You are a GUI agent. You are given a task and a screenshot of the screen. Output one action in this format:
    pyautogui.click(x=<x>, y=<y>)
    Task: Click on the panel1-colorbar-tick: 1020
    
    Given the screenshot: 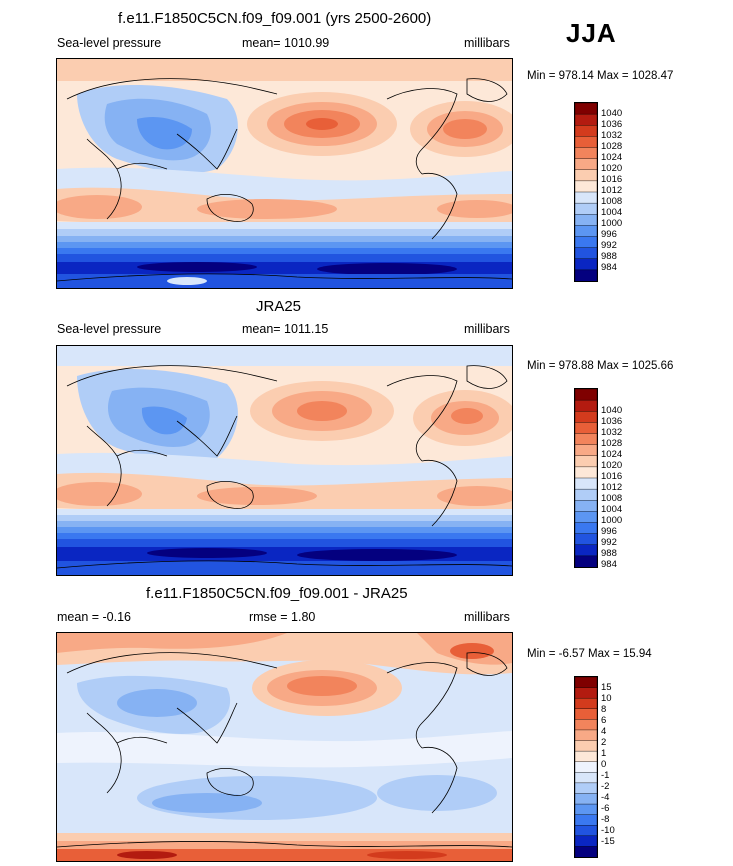 What is the action you would take?
    pyautogui.click(x=612, y=168)
    